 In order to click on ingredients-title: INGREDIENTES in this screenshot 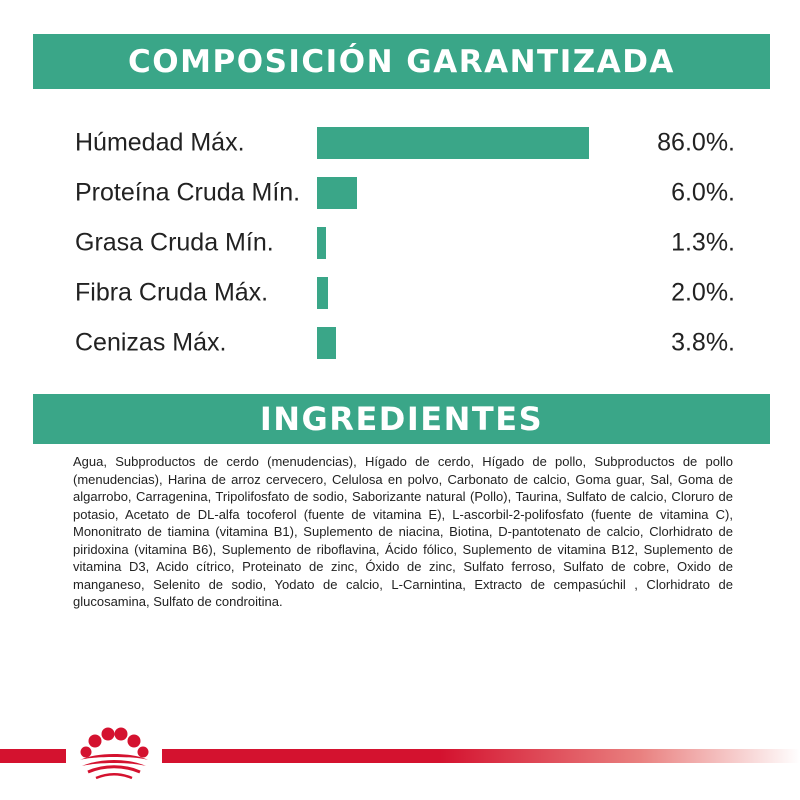, I will do `click(401, 419)`.